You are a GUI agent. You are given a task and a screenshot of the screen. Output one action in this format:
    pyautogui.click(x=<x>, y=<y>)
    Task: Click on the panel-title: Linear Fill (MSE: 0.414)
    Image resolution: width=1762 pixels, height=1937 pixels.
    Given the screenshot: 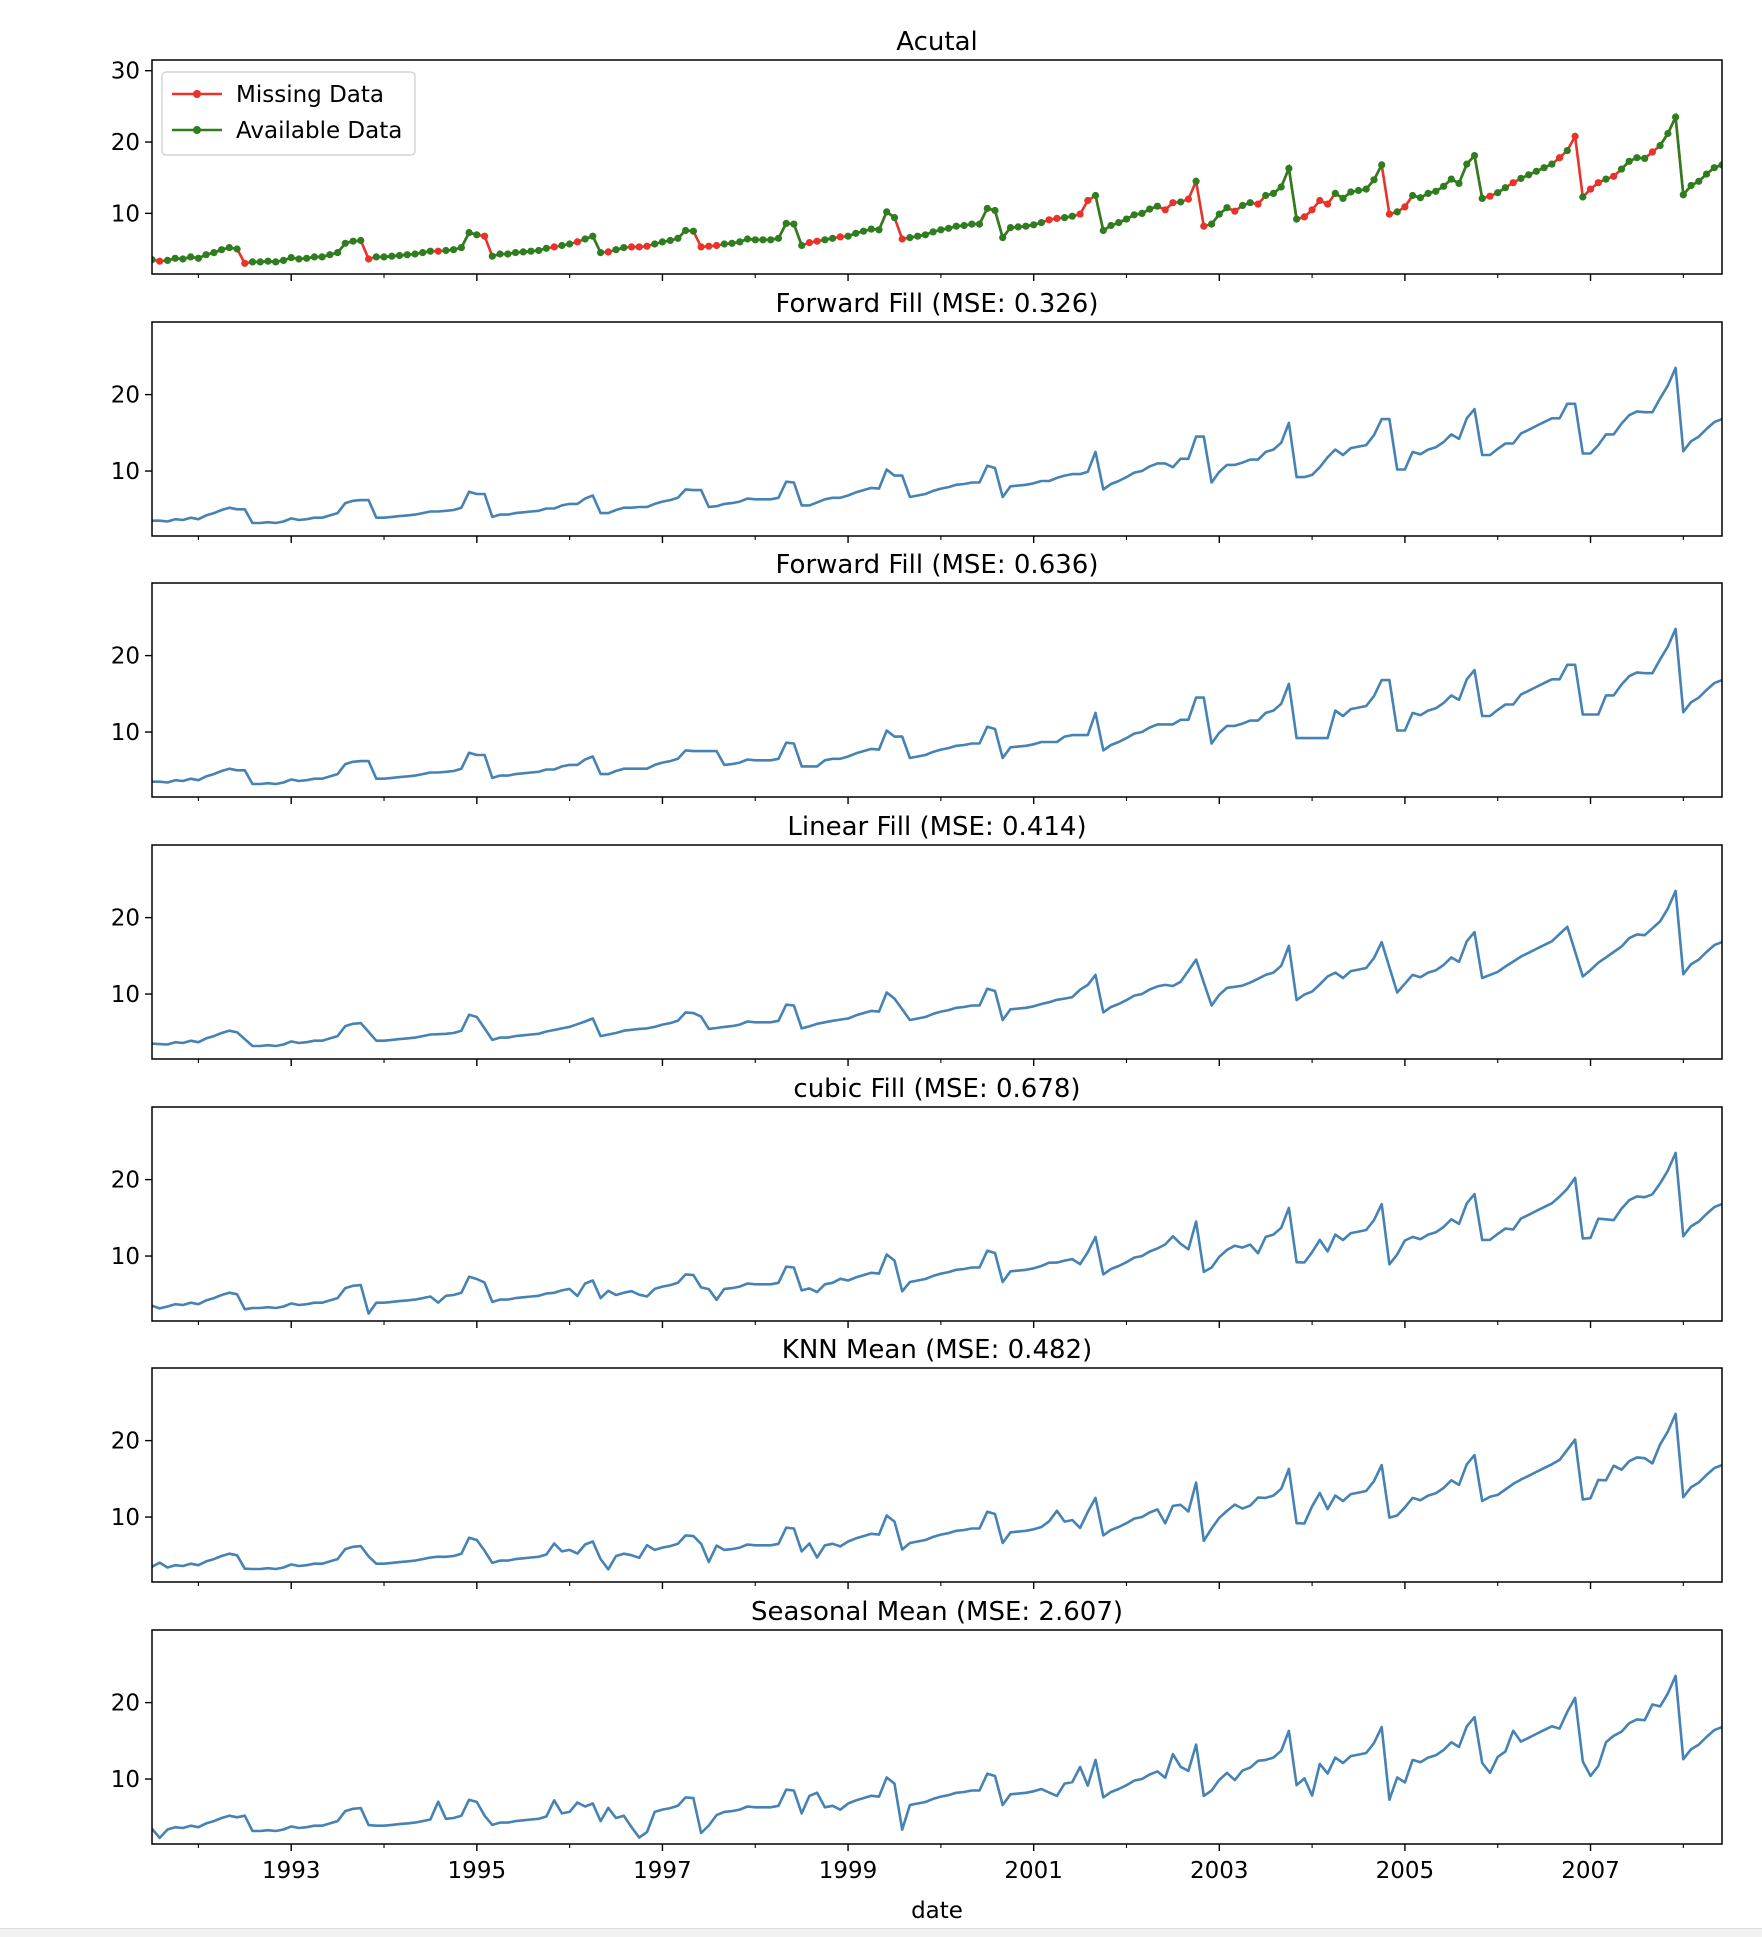 What is the action you would take?
    pyautogui.click(x=936, y=827)
    